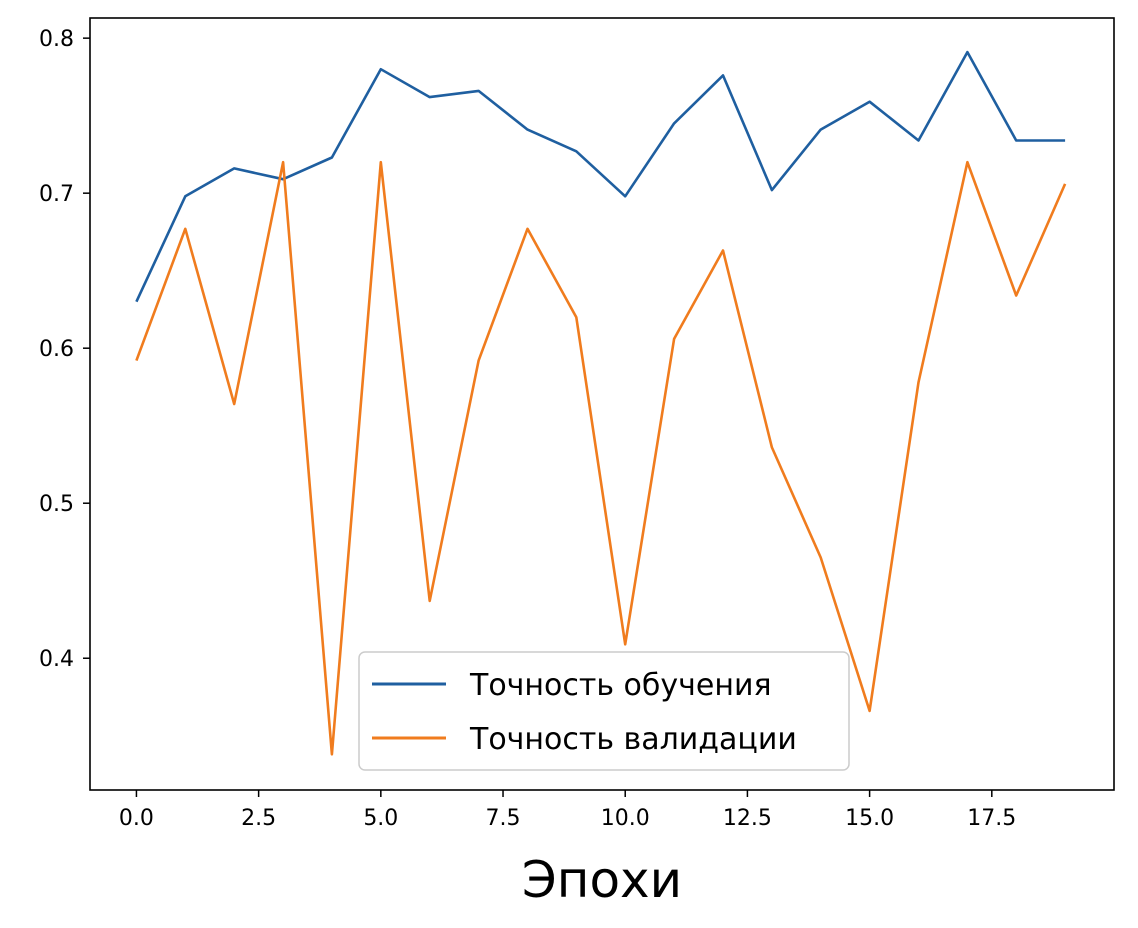  I want to click on x-tick-label: 5.0, so click(380, 818).